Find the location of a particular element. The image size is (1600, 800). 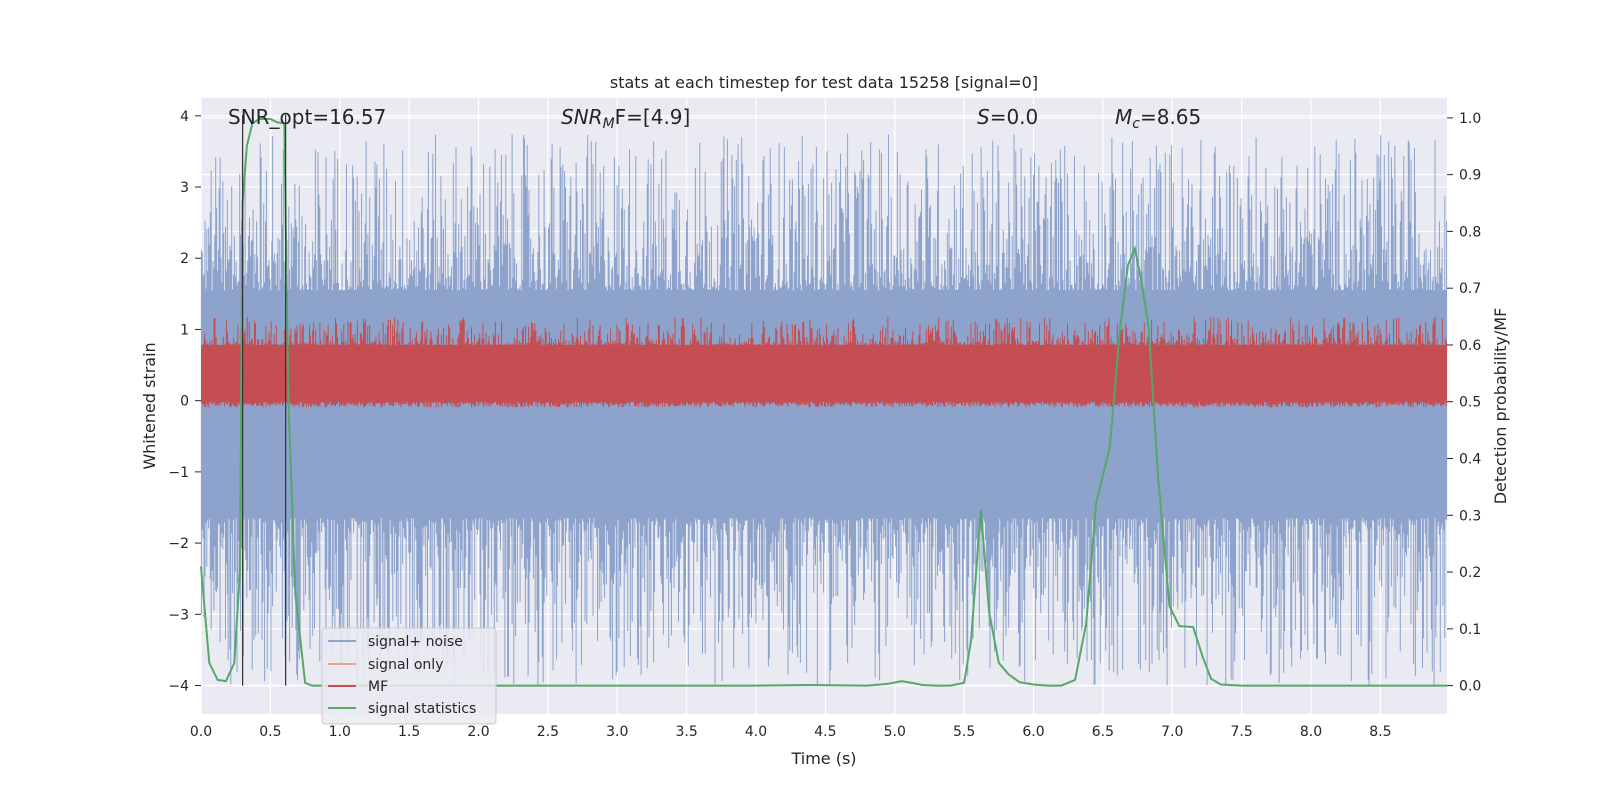

x-tick-label: 3.0 is located at coordinates (617, 732).